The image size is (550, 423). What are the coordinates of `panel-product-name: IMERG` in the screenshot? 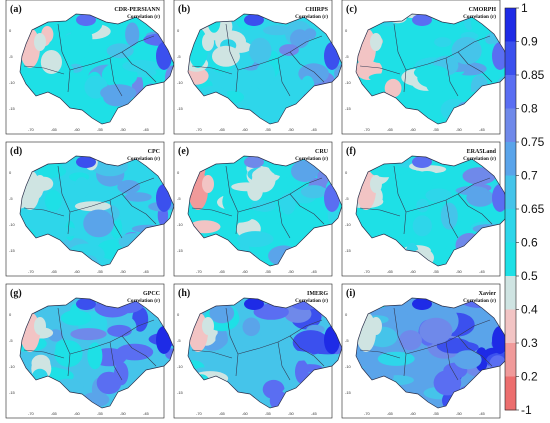 It's located at (317, 294).